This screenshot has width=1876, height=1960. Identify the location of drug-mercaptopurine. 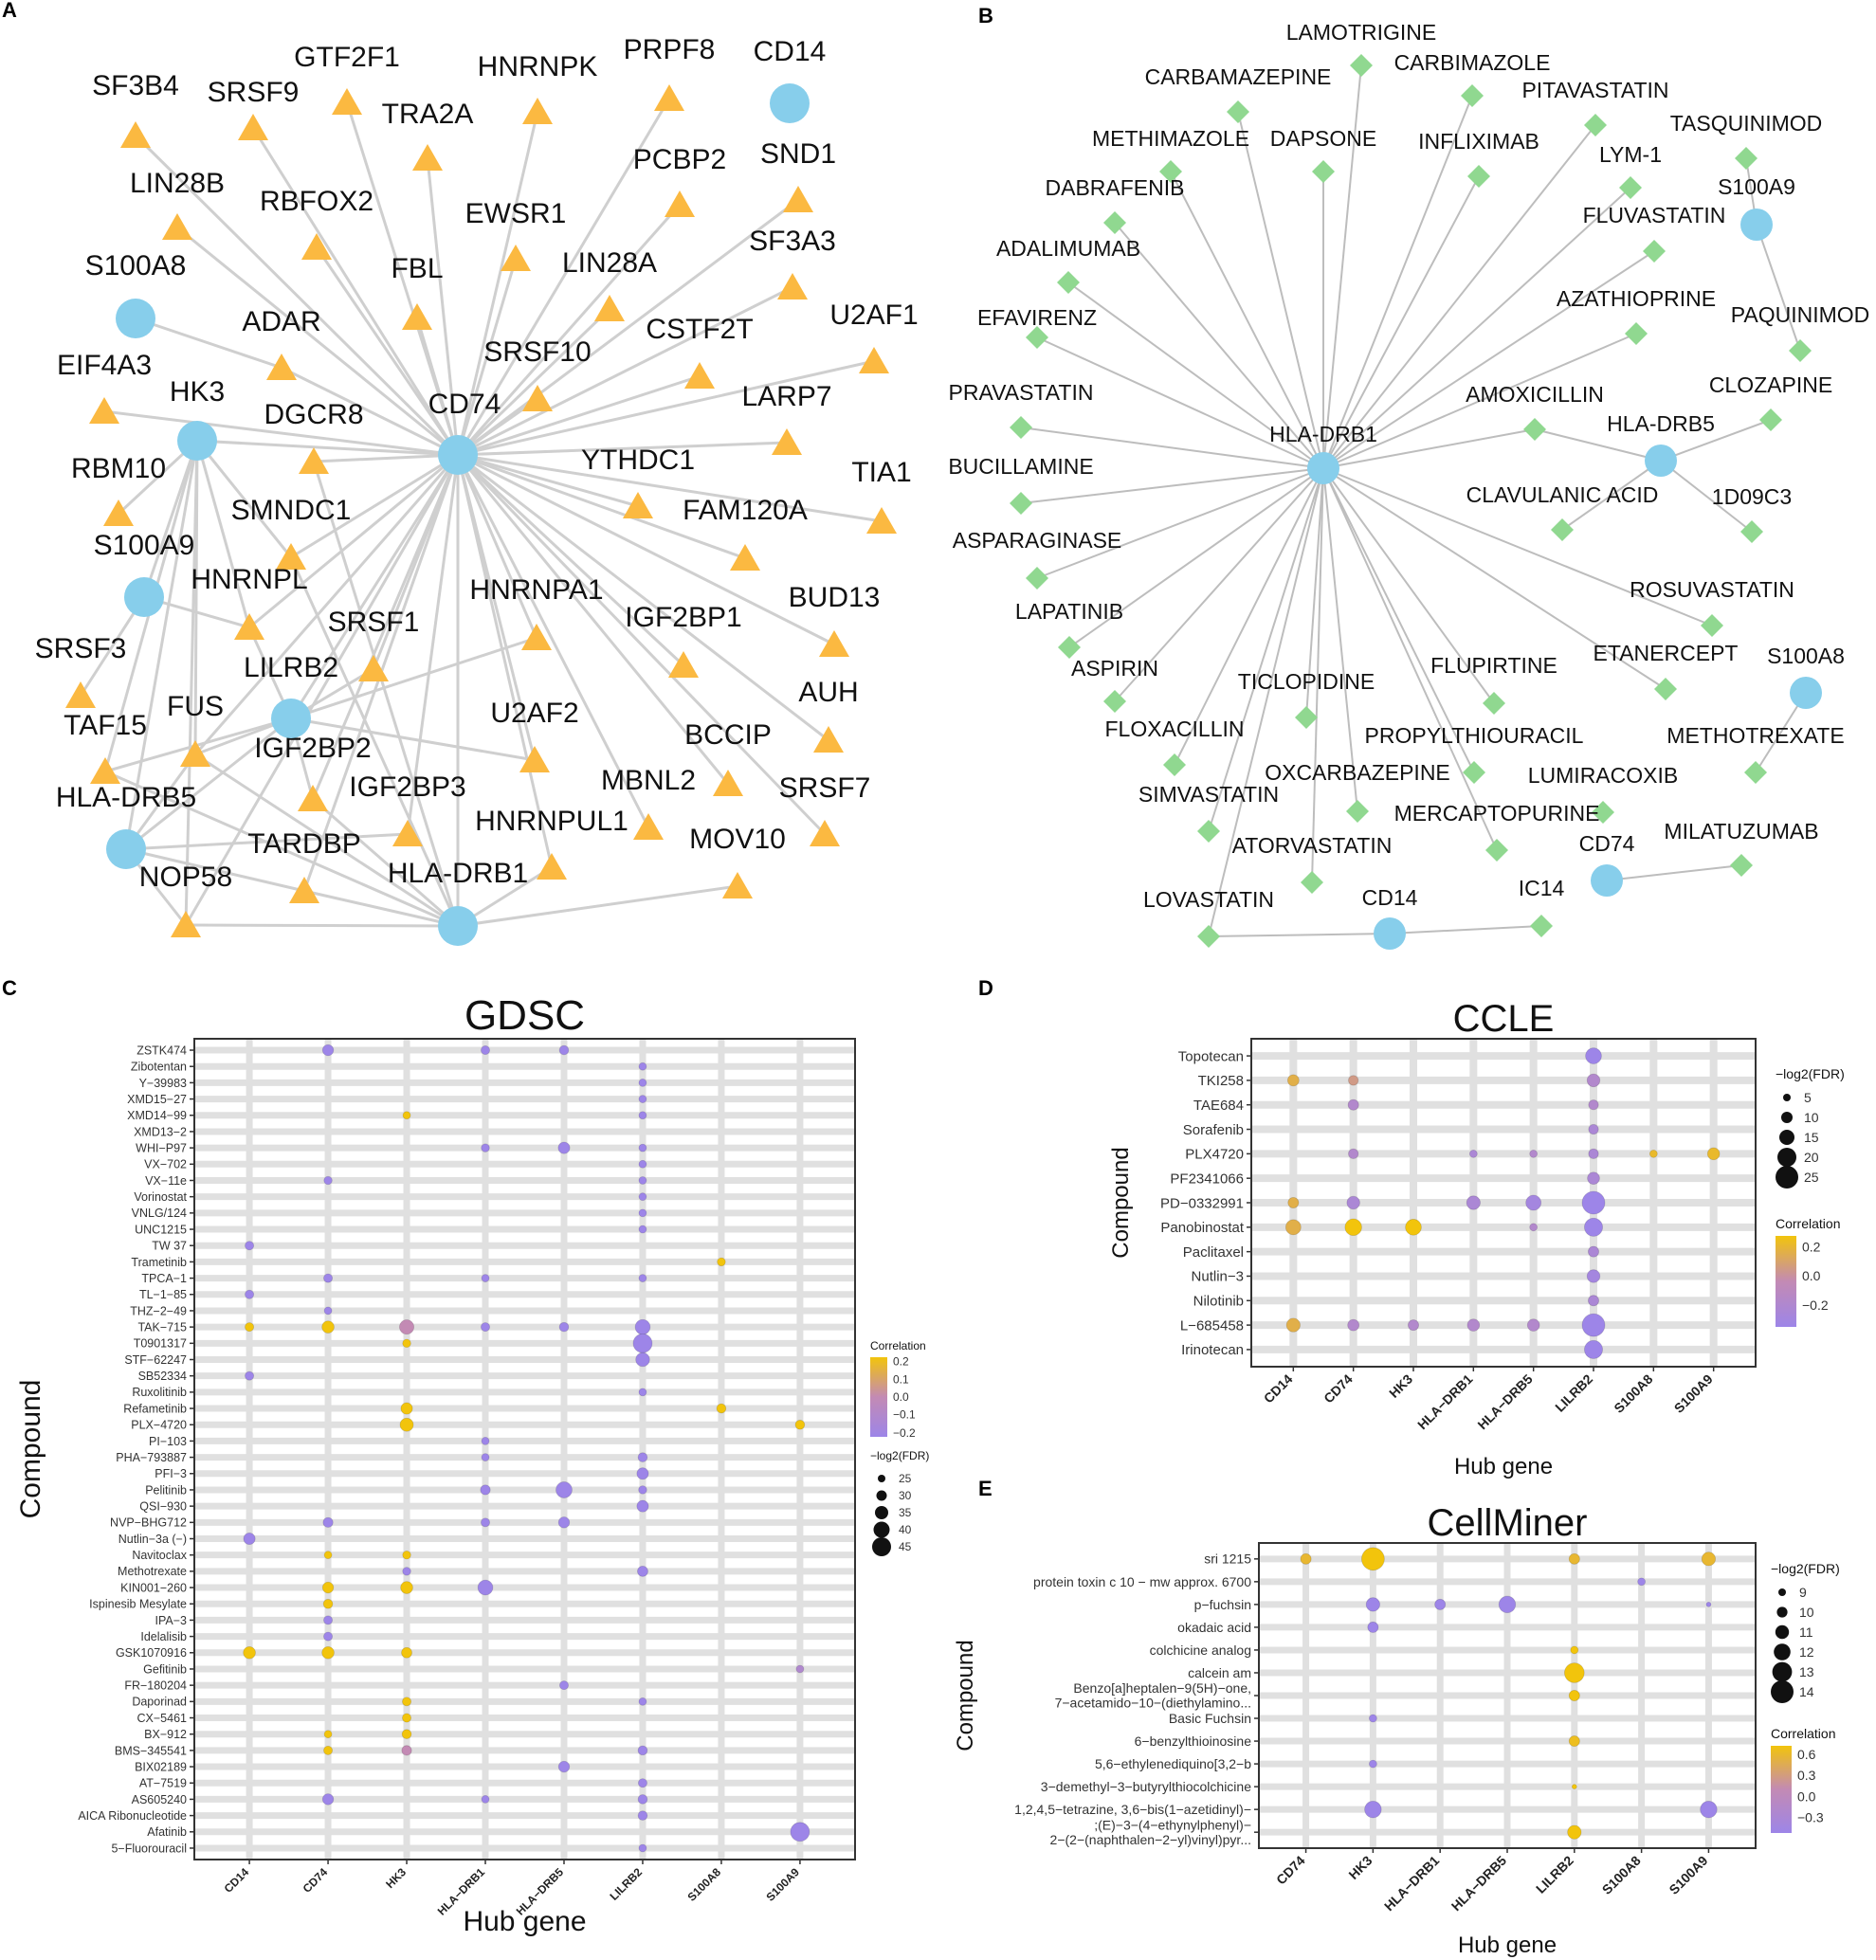
(1496, 850).